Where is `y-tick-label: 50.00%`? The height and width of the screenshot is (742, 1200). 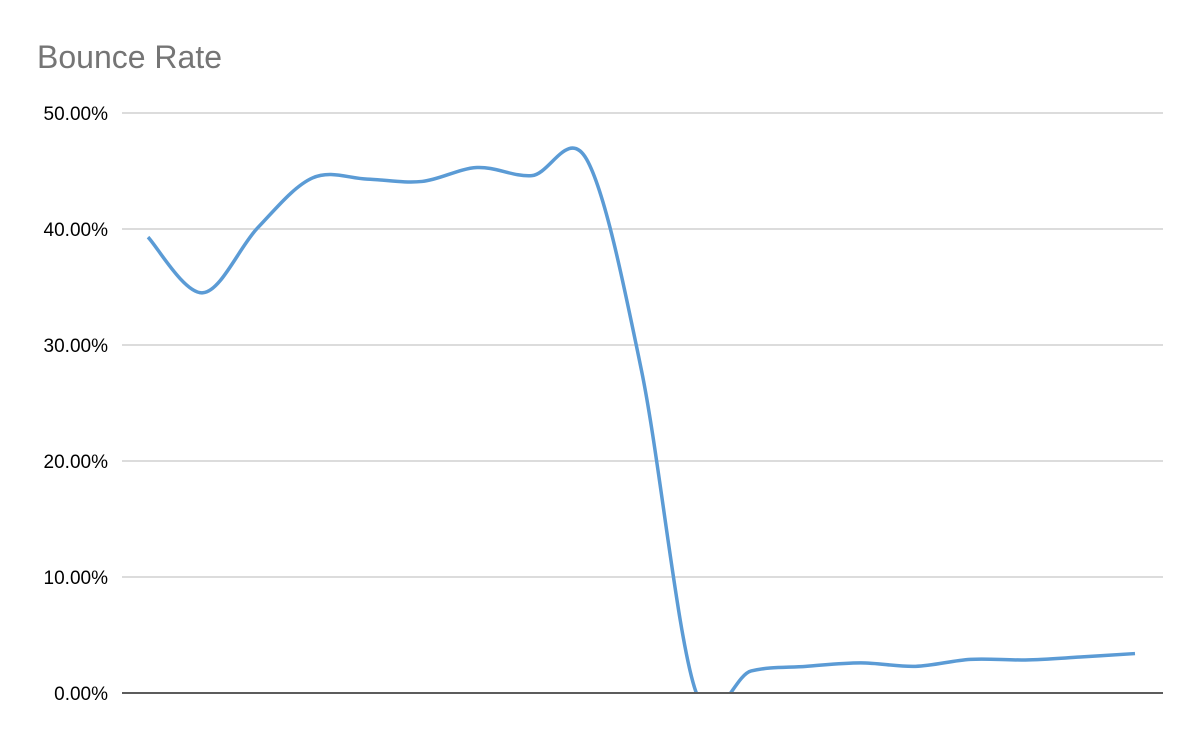
y-tick-label: 50.00% is located at coordinates (76, 114).